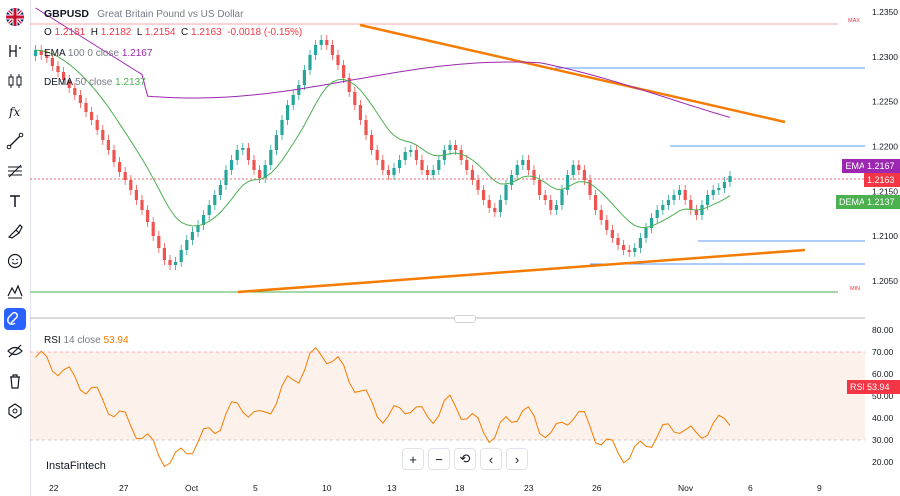 The image size is (900, 496). I want to click on indicator-h-icon, so click(15, 51).